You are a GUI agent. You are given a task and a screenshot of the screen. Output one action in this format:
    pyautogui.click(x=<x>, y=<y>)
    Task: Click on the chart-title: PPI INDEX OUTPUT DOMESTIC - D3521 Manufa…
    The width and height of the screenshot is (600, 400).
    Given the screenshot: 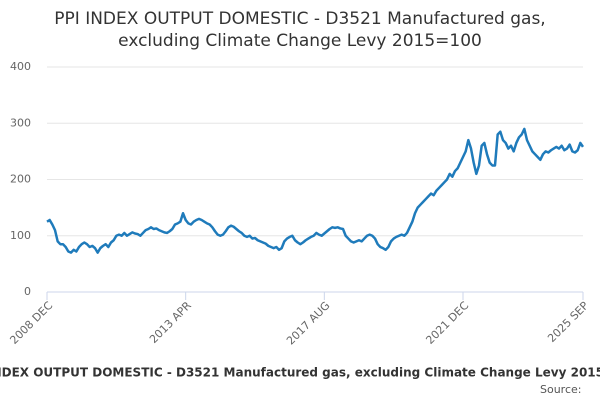 What is the action you would take?
    pyautogui.click(x=299, y=19)
    